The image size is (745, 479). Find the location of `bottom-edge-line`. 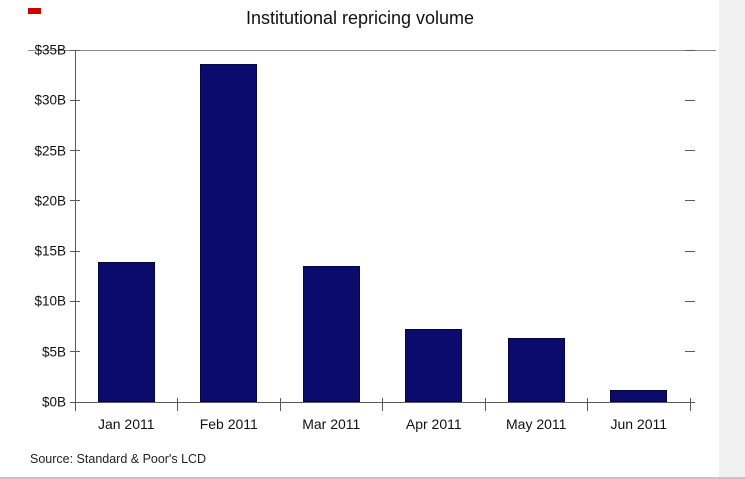

bottom-edge-line is located at coordinates (372, 478).